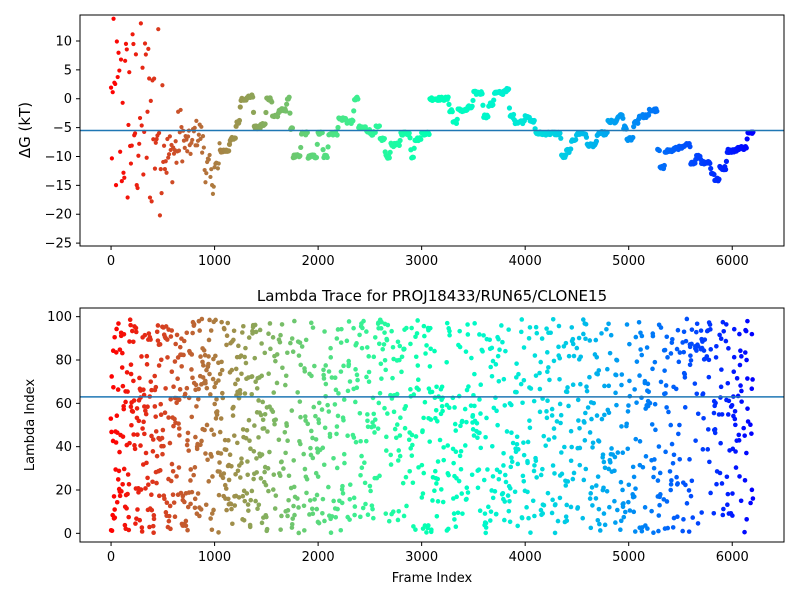 This screenshot has height=600, width=800. Describe the element at coordinates (30, 425) in the screenshot. I see `lambda-y-axis-title: Lambda Index` at that location.